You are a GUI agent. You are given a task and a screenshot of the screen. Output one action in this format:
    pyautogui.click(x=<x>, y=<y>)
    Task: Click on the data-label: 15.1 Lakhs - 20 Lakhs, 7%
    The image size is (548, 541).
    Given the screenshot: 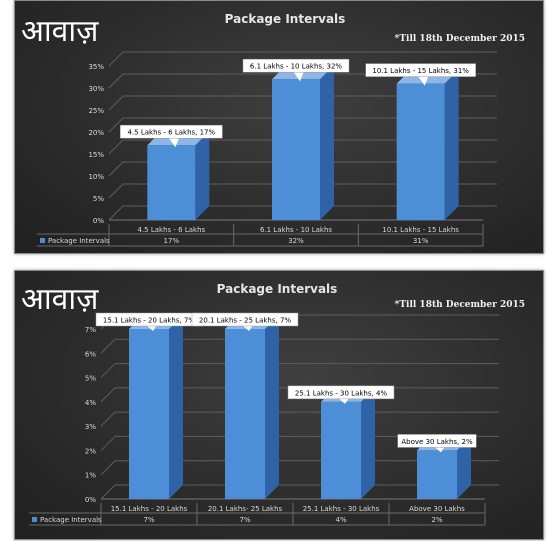 What is the action you would take?
    pyautogui.click(x=149, y=321)
    